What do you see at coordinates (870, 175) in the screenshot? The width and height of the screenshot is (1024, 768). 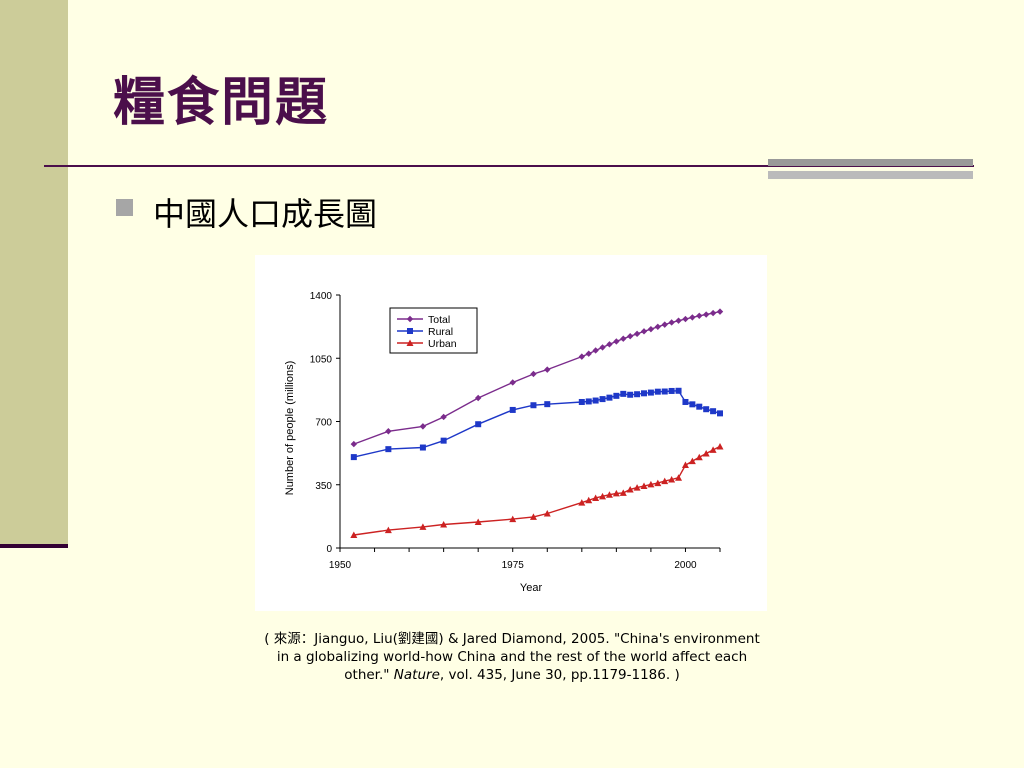 I see `rule-accent-light` at bounding box center [870, 175].